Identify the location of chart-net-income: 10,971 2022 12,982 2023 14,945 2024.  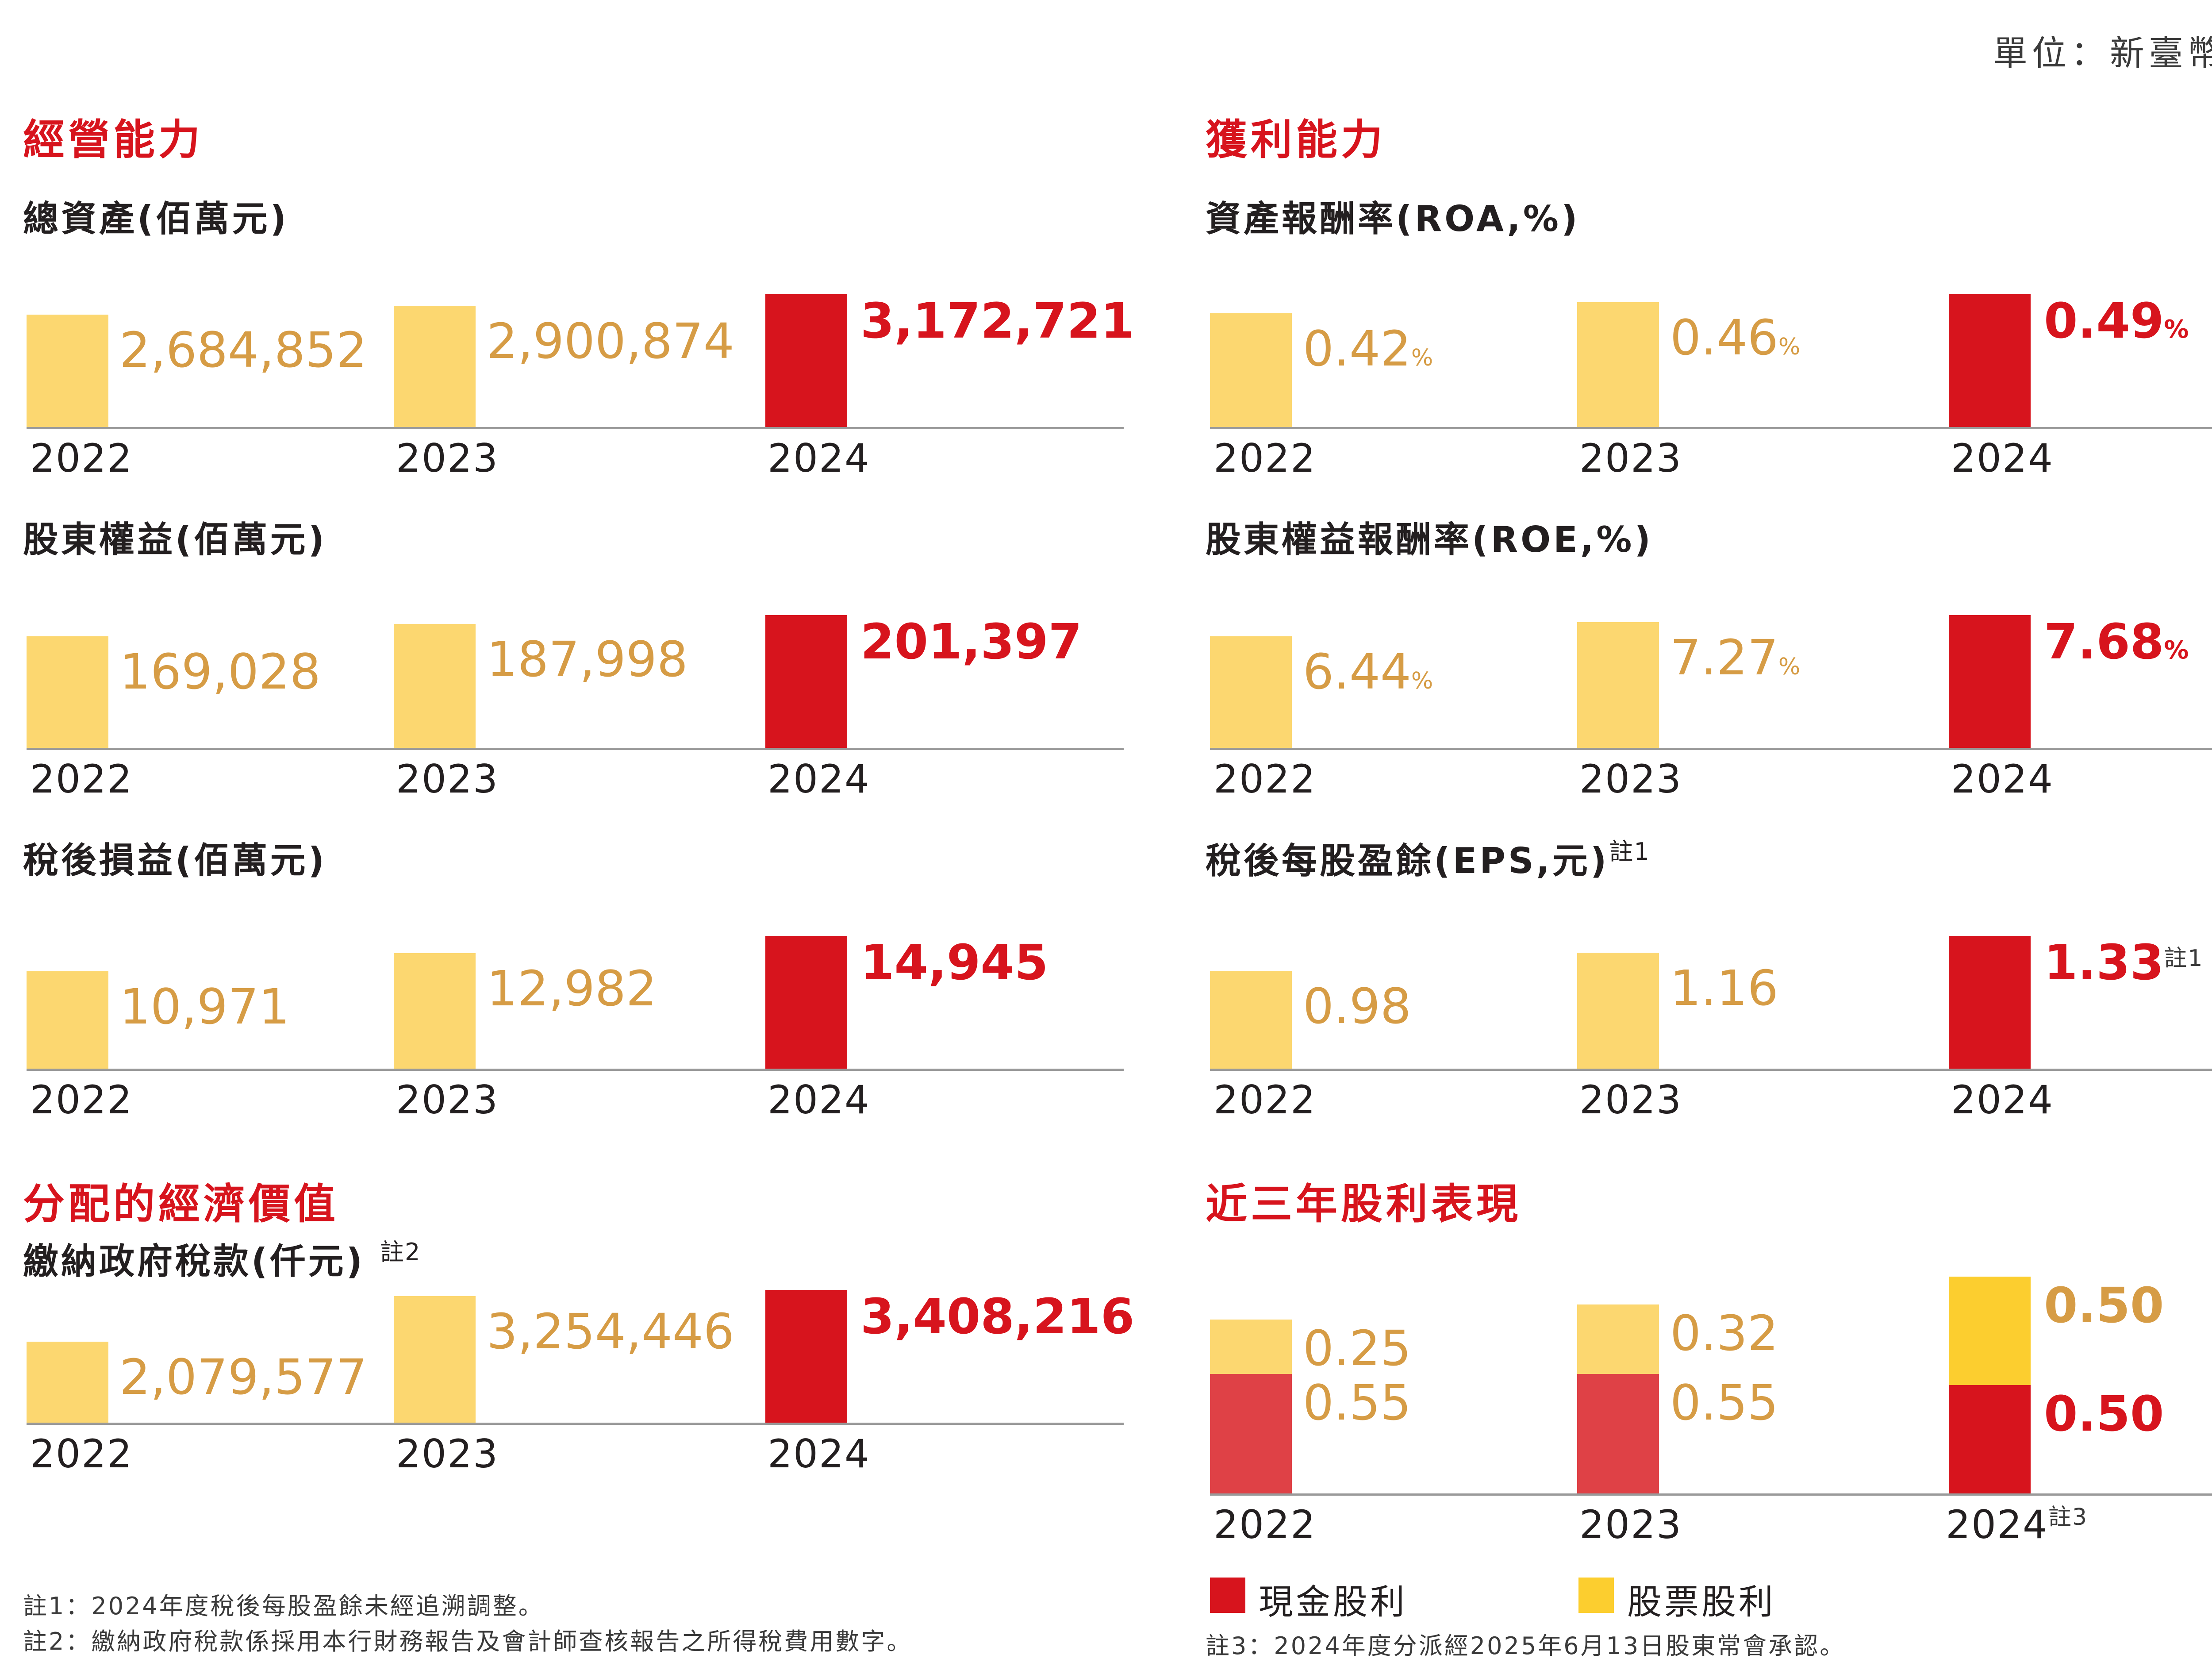
(575, 1022).